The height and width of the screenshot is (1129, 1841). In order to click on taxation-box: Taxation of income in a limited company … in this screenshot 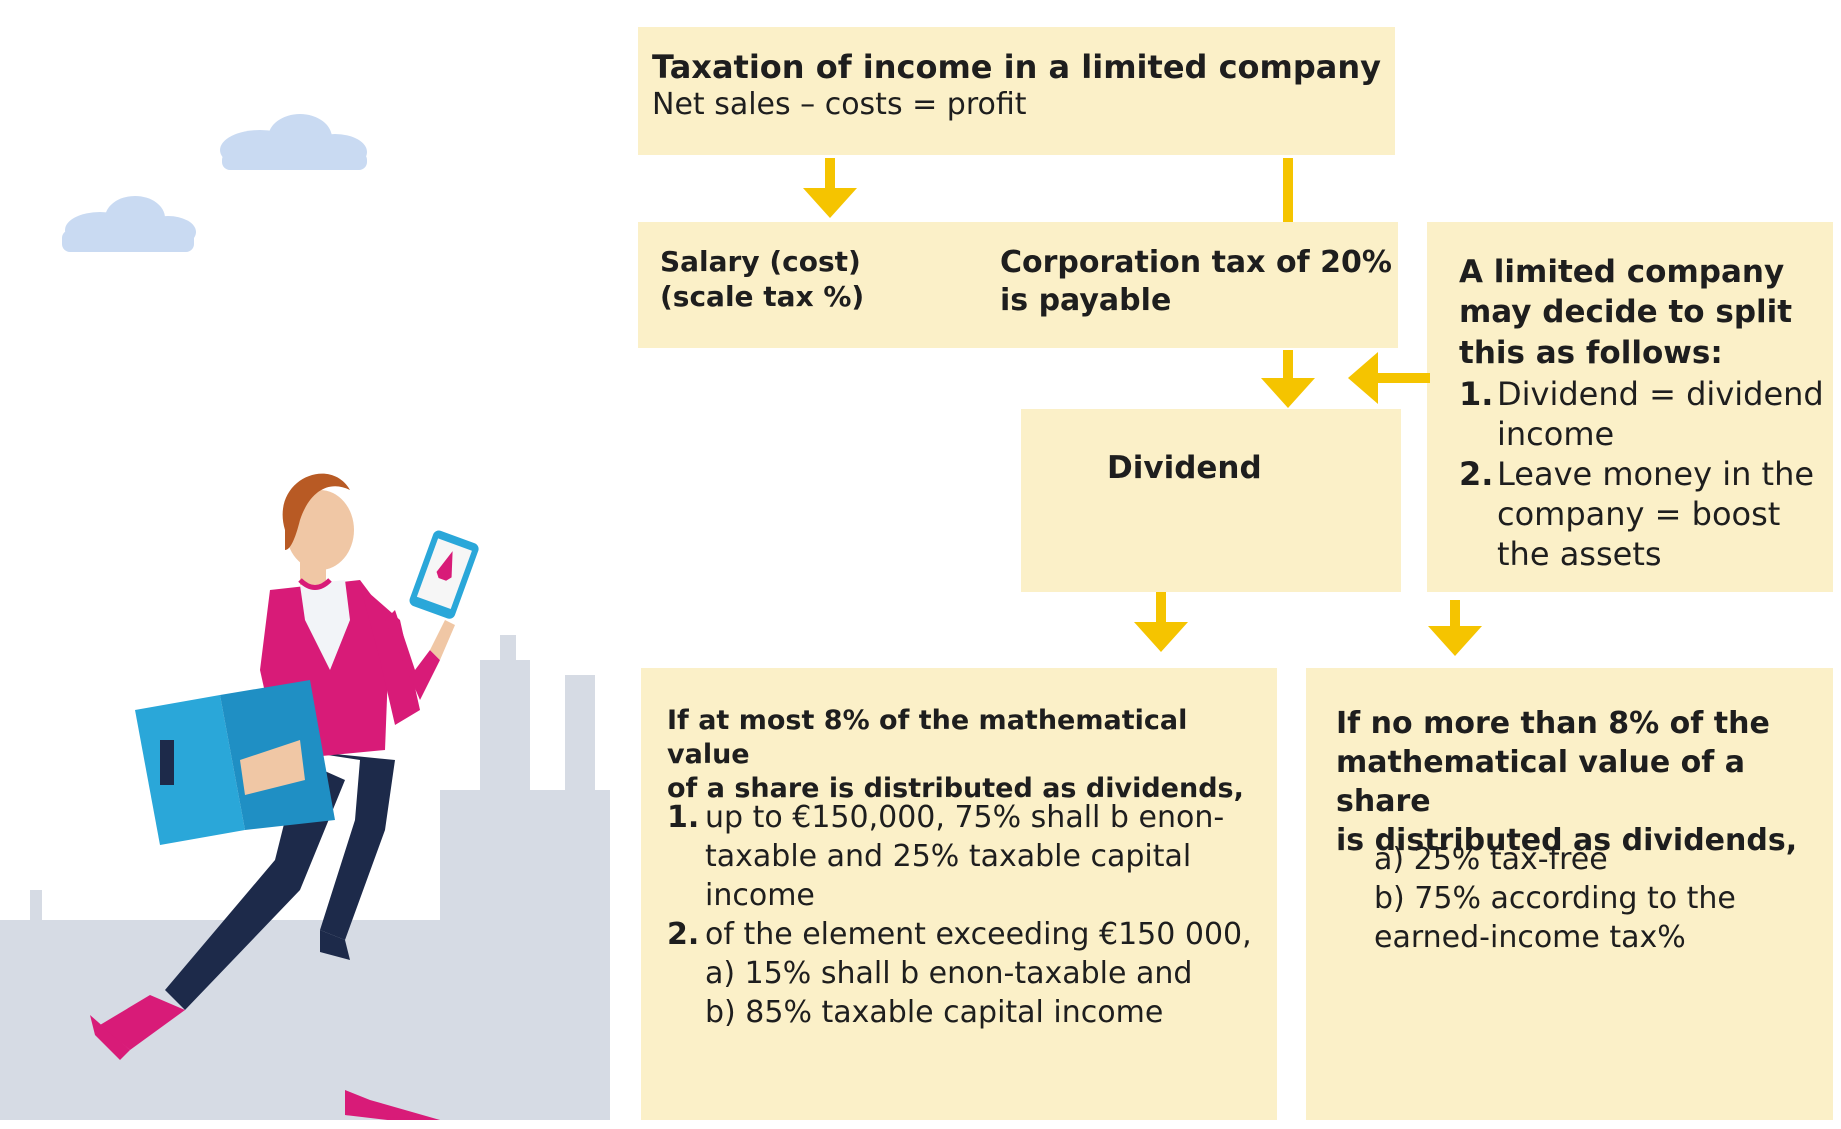, I will do `click(1016, 91)`.